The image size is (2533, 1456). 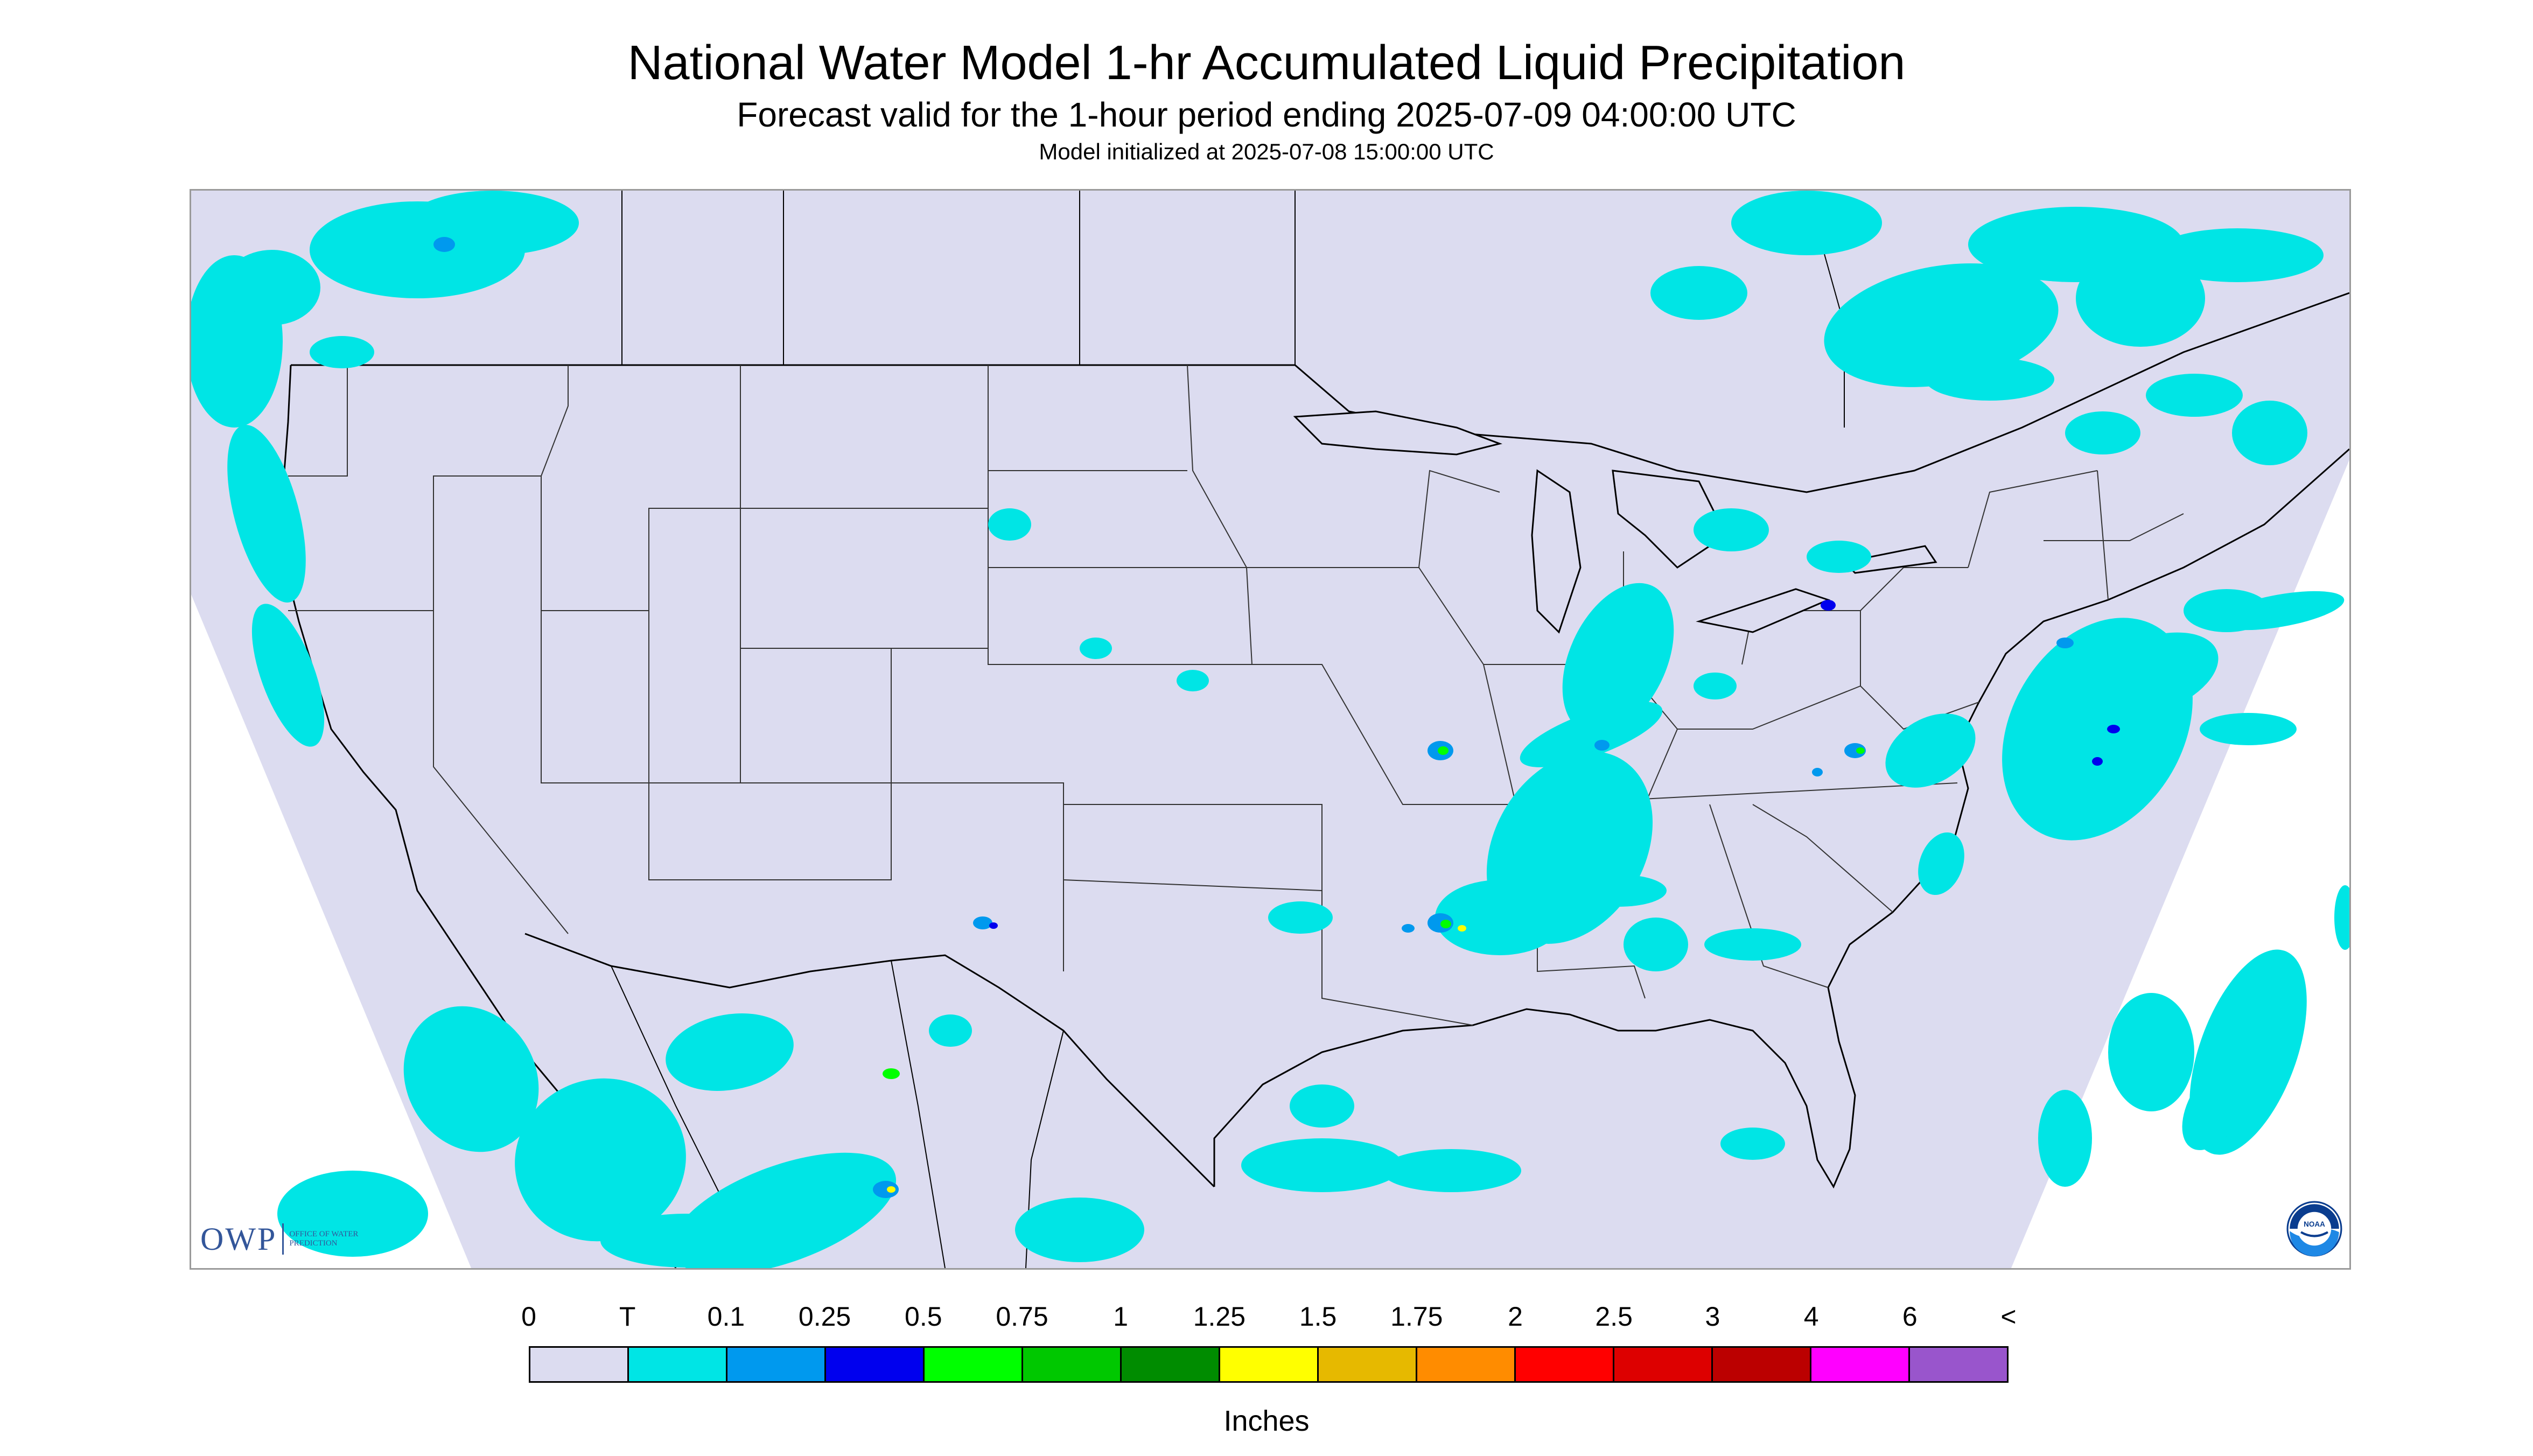 I want to click on us-canada-border, so click(x=1320, y=392).